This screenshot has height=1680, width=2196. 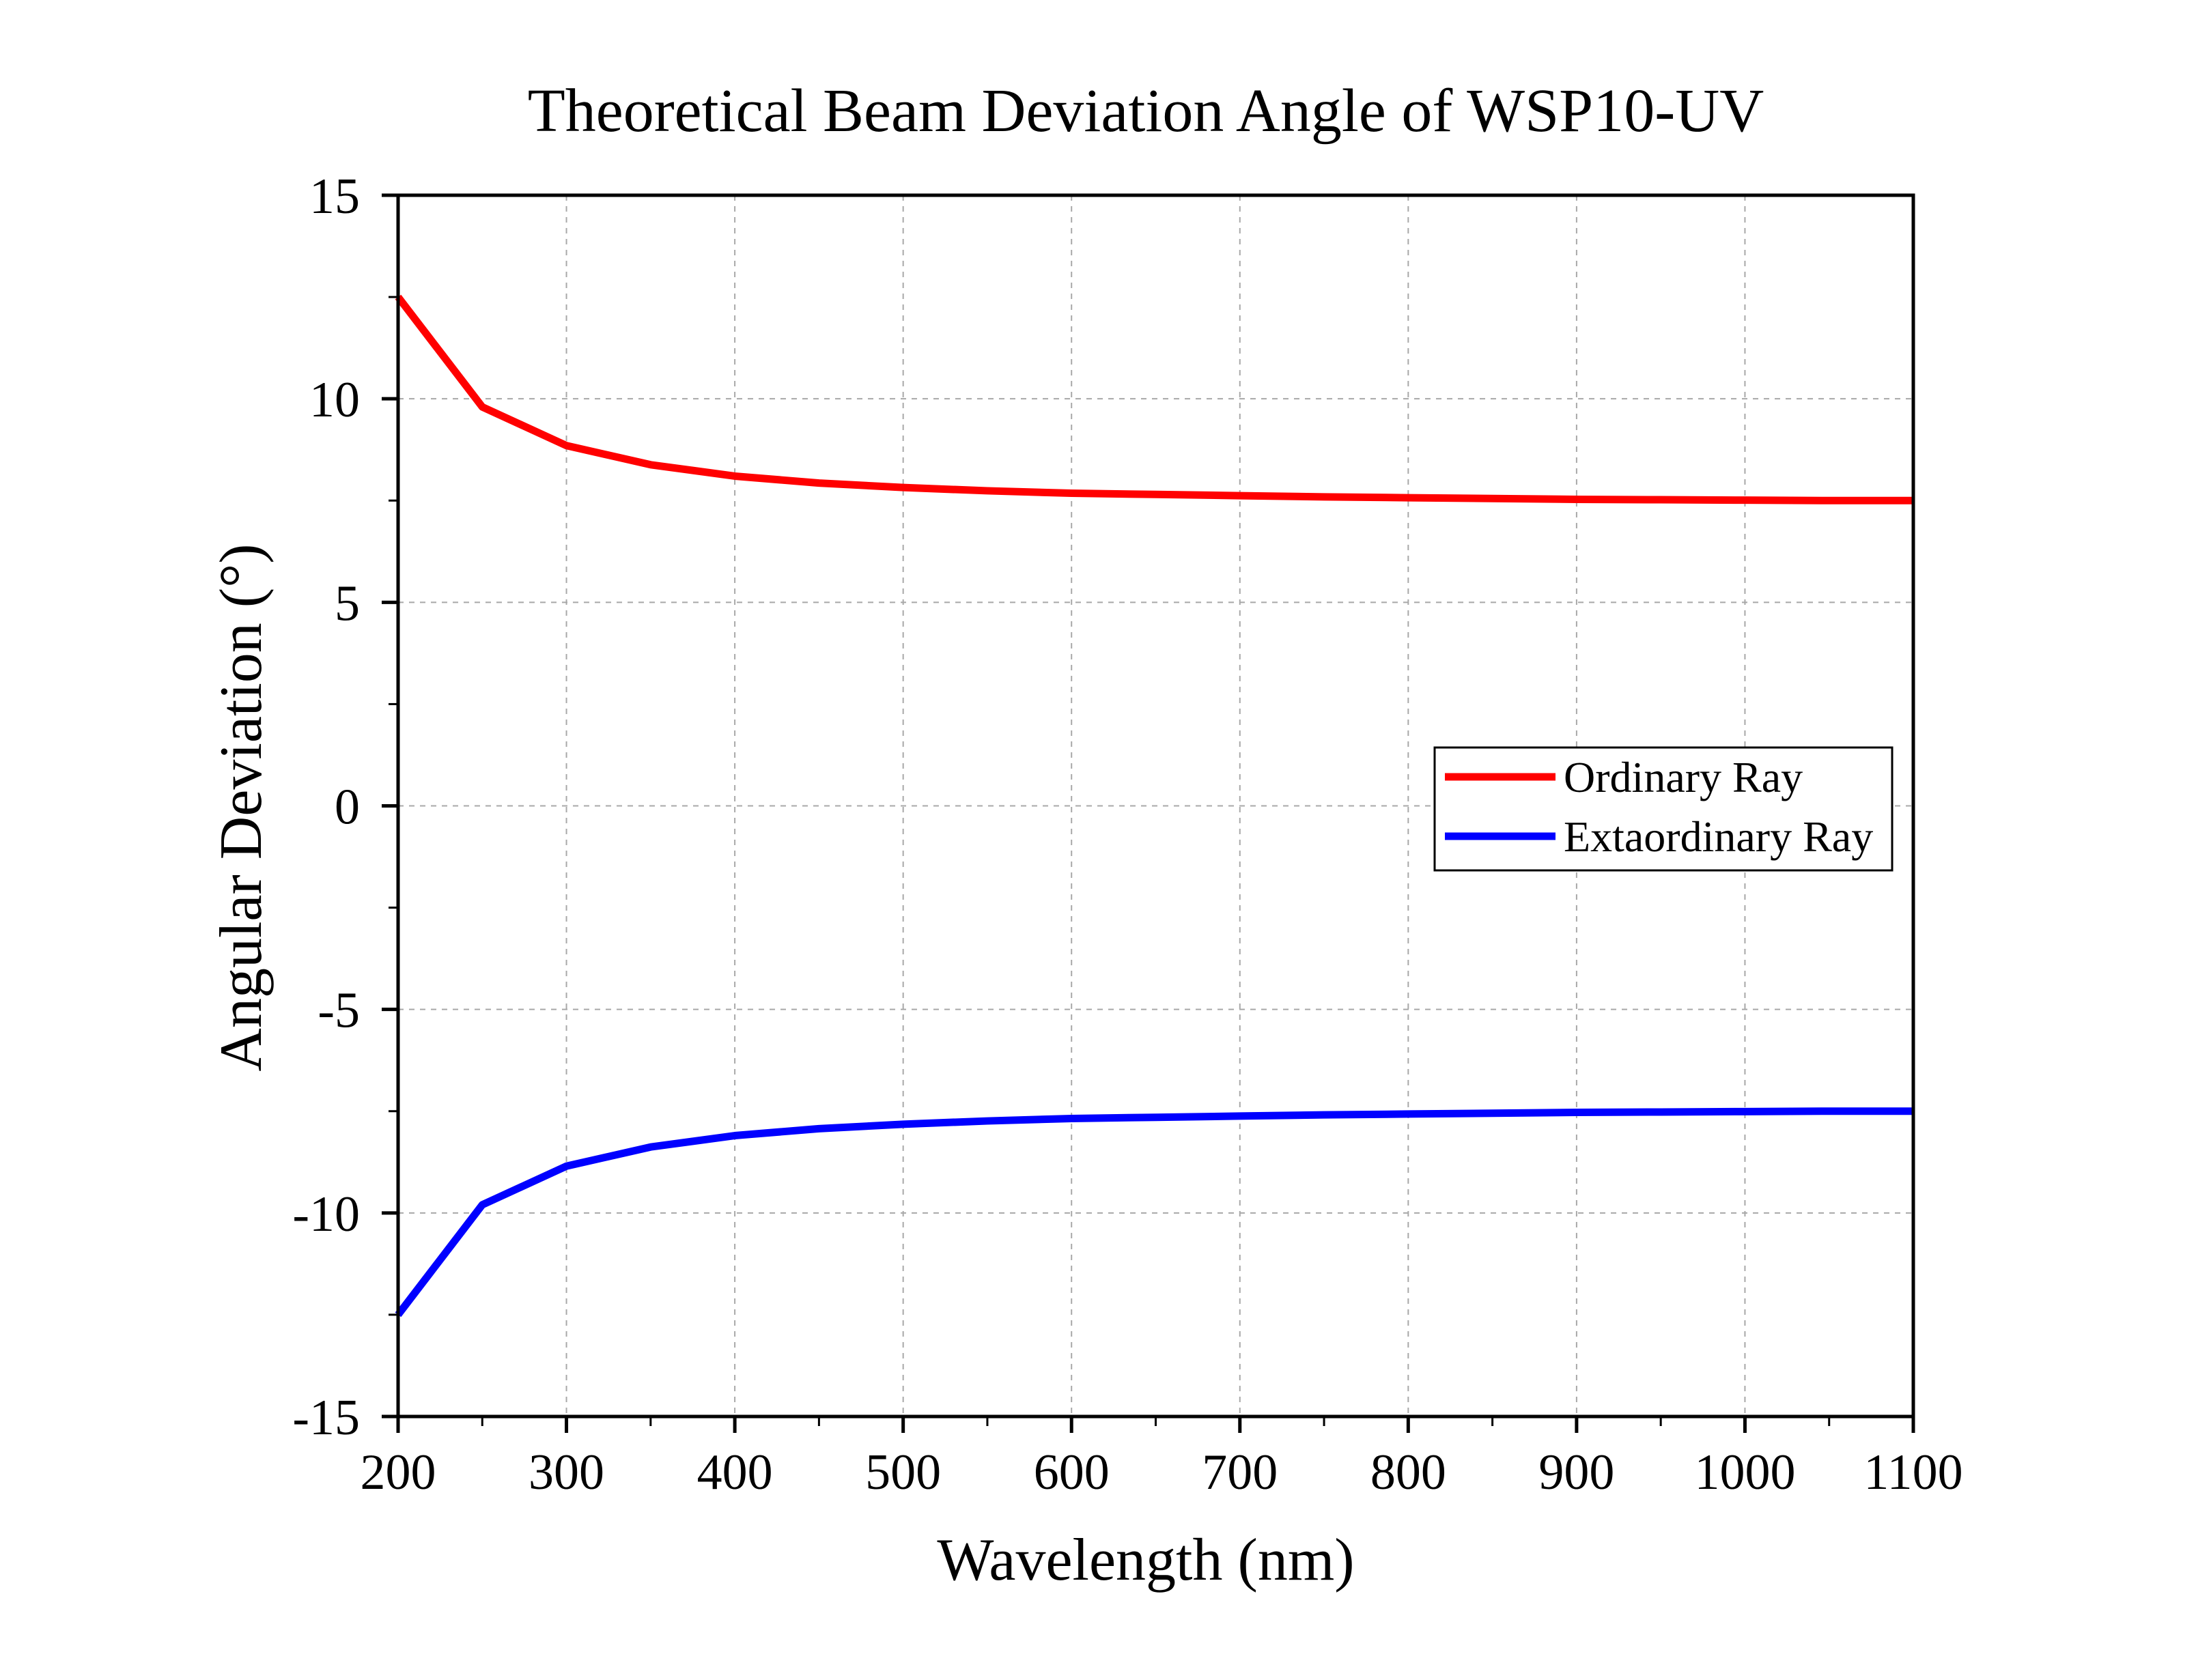 I want to click on x-tick-label: 400, so click(x=735, y=1472).